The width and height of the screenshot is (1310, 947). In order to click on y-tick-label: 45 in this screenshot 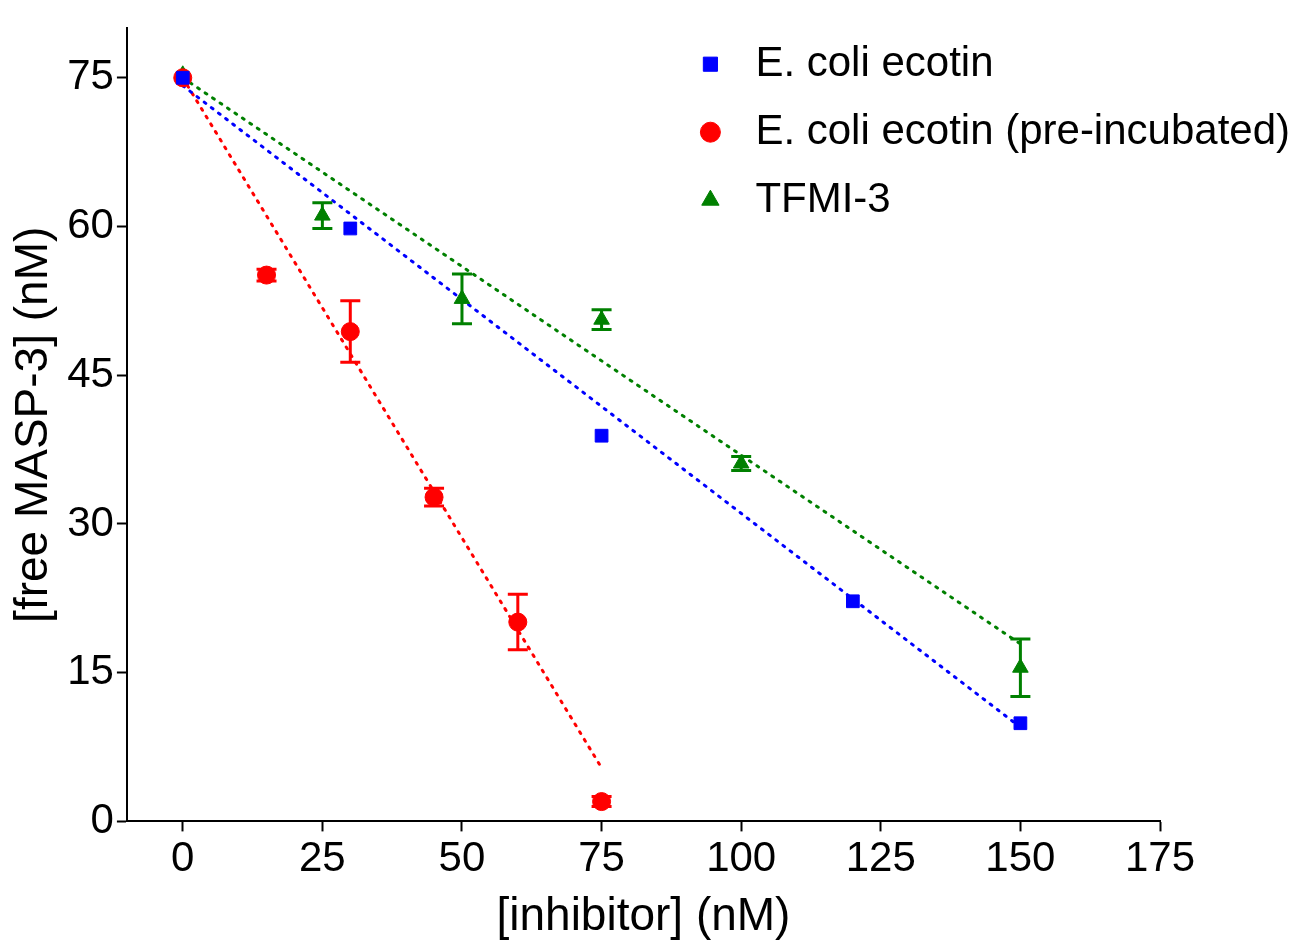, I will do `click(90, 372)`.